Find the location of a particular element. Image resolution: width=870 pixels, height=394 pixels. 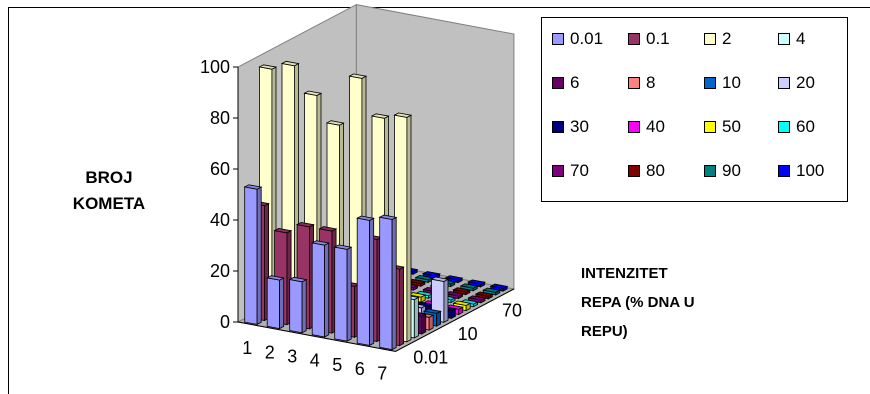

legend-label: 80 is located at coordinates (655, 170).